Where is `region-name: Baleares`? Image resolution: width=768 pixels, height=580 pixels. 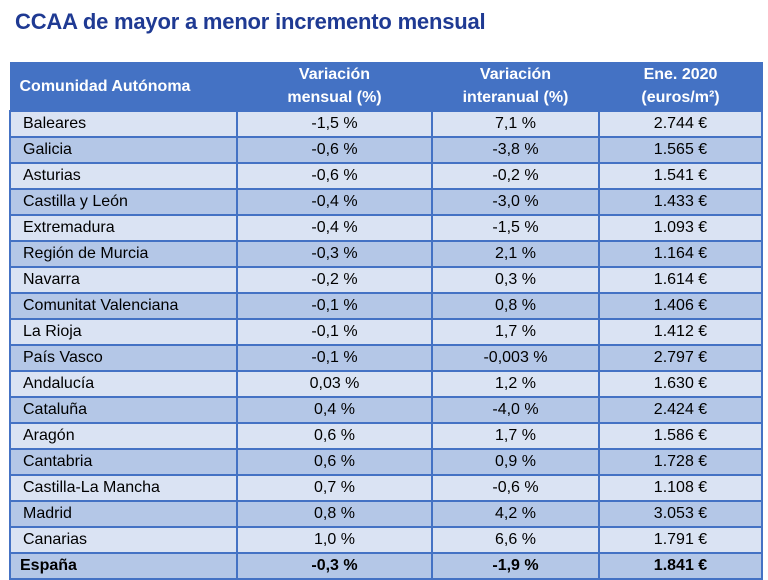 region-name: Baleares is located at coordinates (123, 124).